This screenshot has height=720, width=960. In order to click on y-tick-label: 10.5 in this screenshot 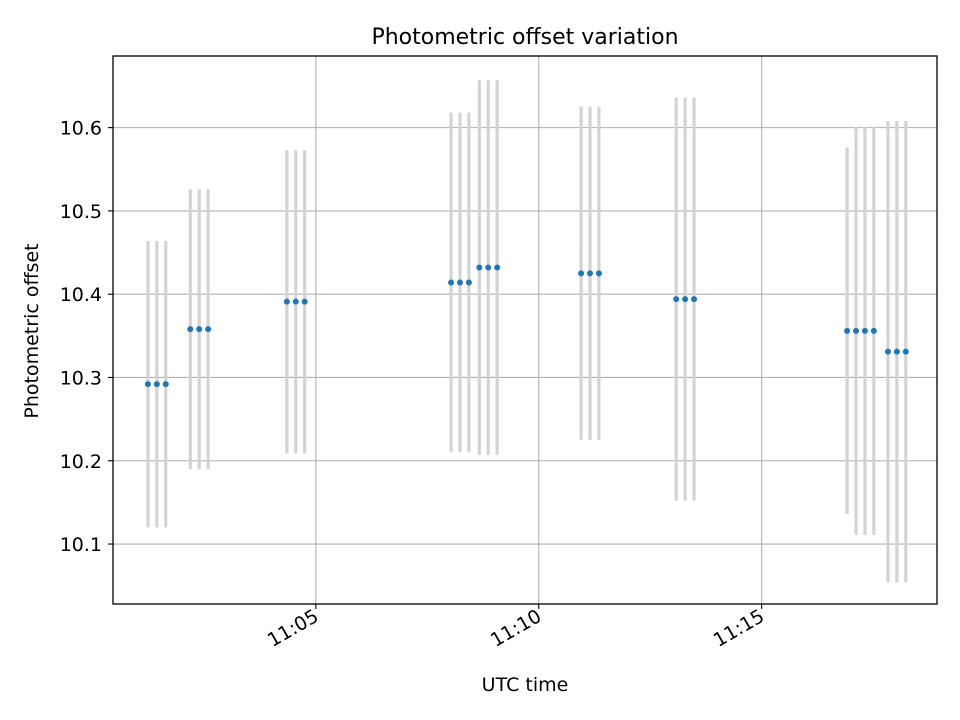, I will do `click(81, 212)`.